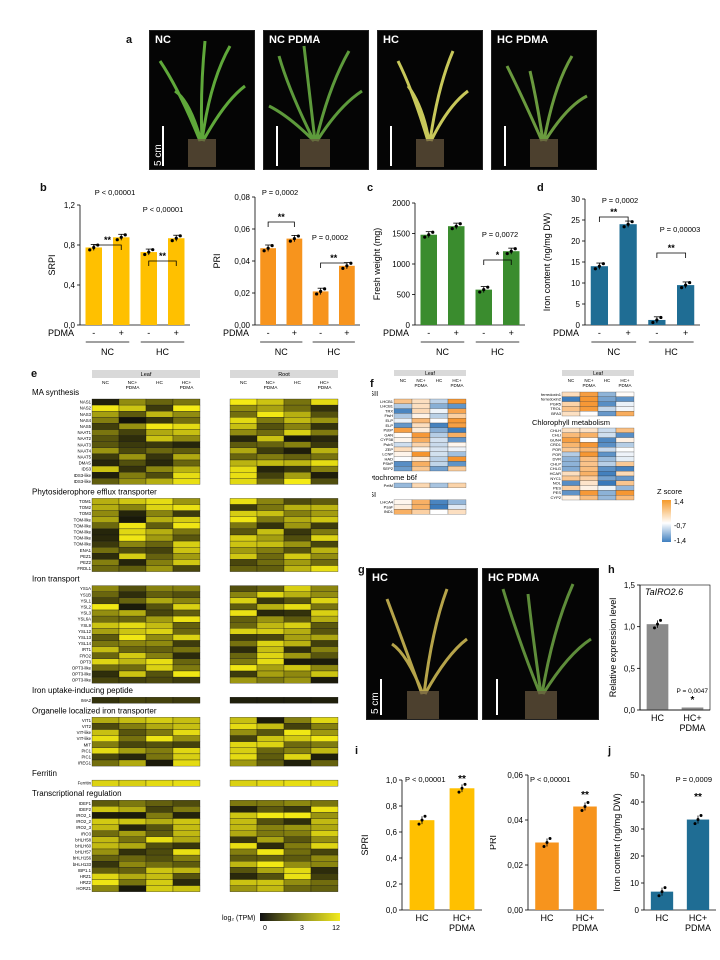  Describe the element at coordinates (657, 718) in the screenshot. I see `x-tick-label: HC` at that location.